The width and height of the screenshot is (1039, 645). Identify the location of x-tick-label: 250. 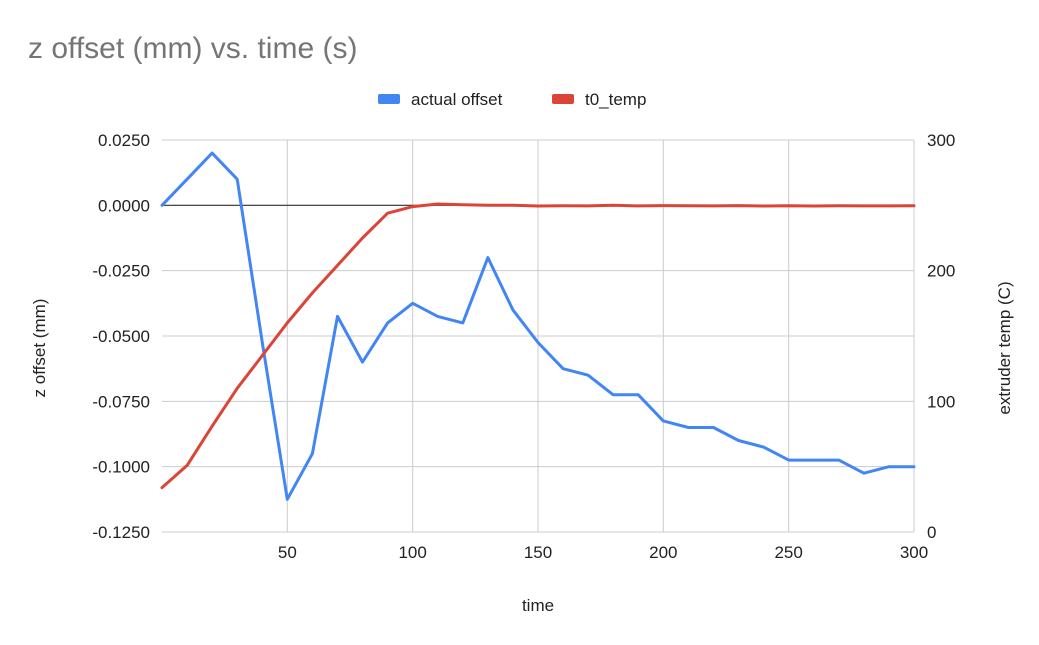
(788, 552).